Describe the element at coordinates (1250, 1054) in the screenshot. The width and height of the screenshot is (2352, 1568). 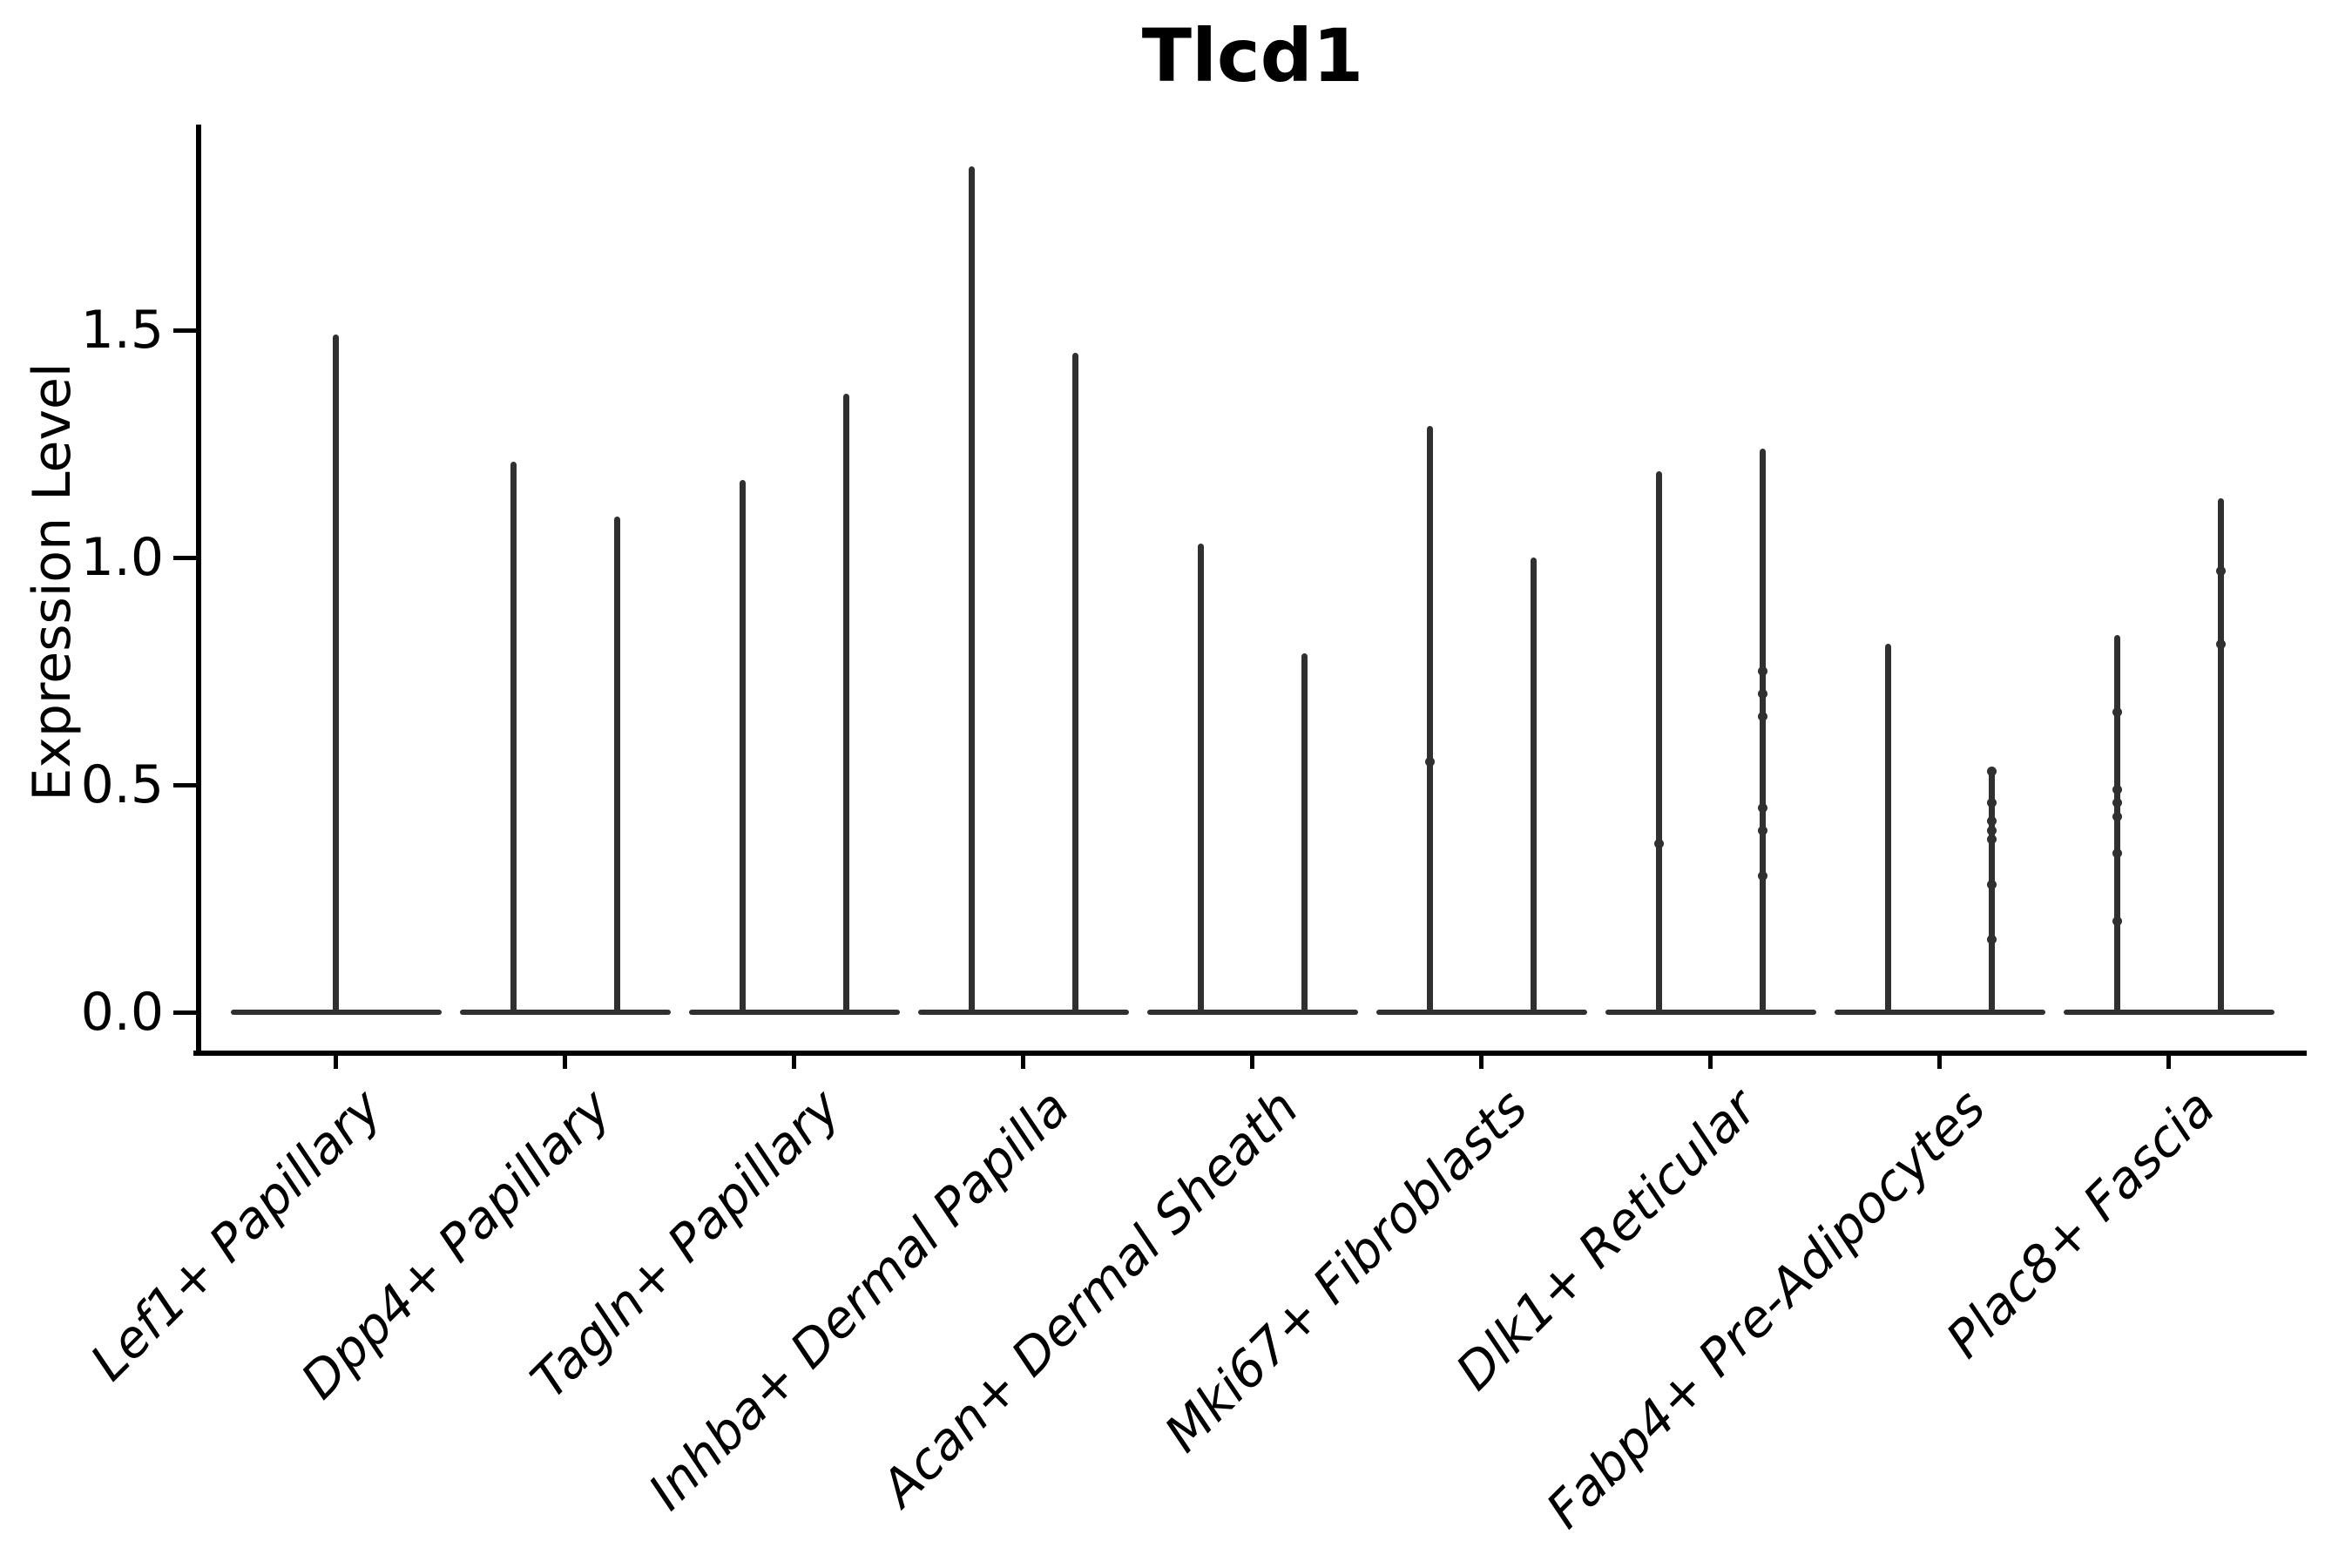
I see `x-axis-spine` at that location.